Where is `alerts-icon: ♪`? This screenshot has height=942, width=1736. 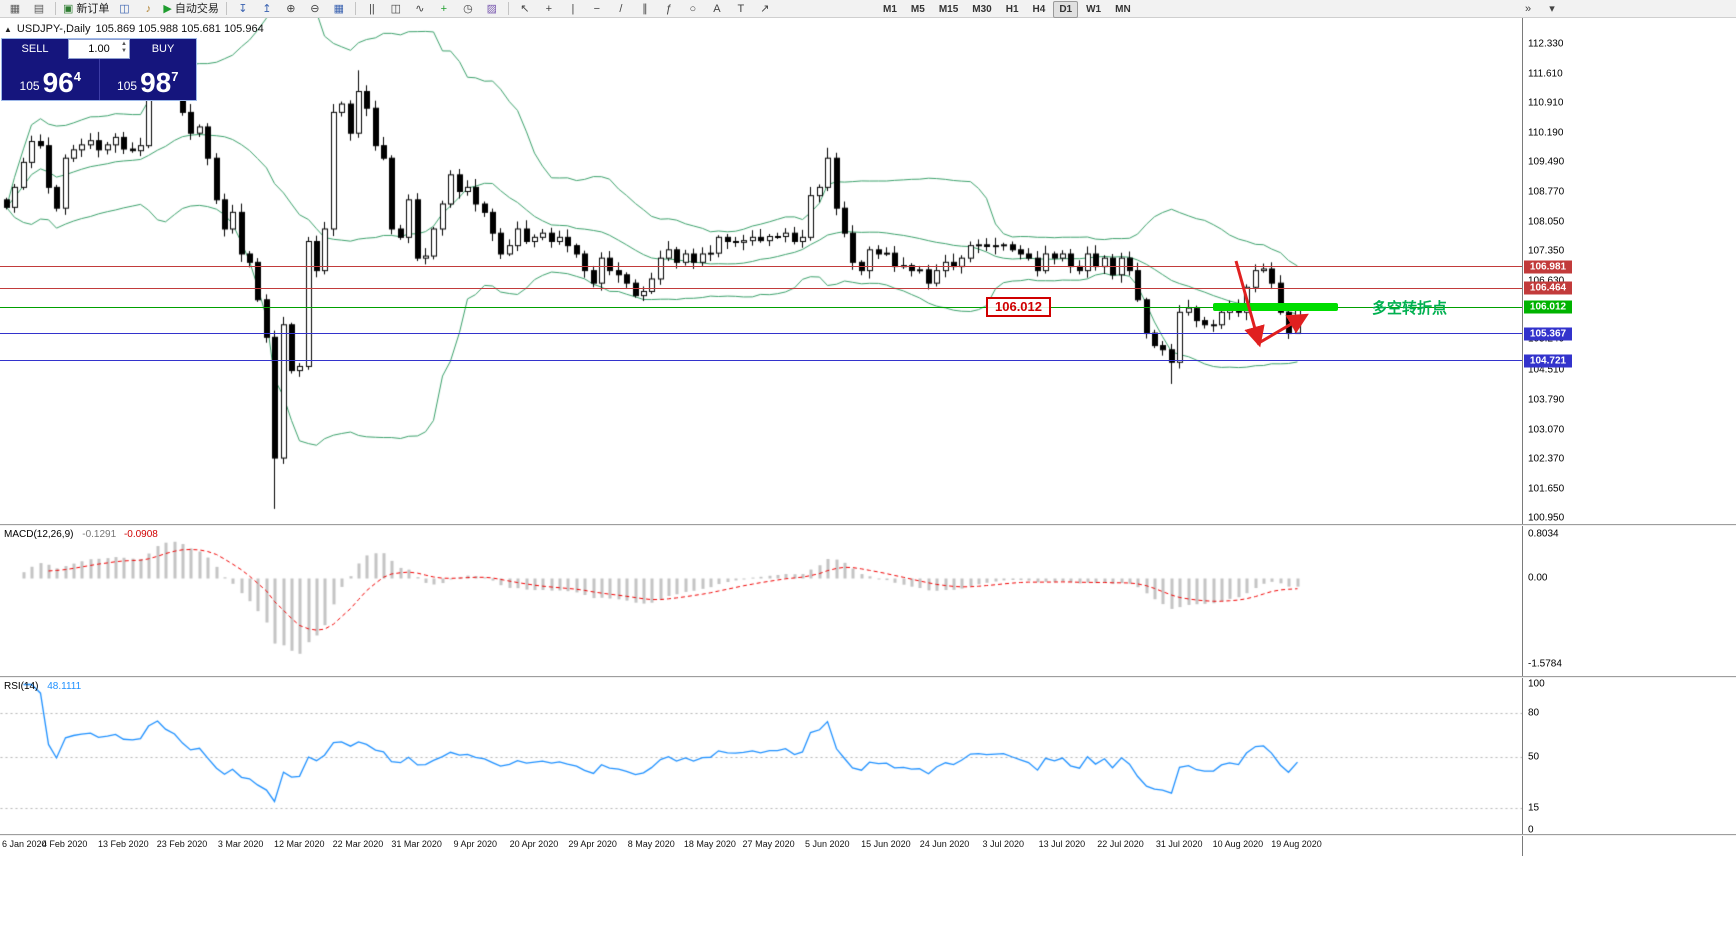 alerts-icon: ♪ is located at coordinates (148, 9).